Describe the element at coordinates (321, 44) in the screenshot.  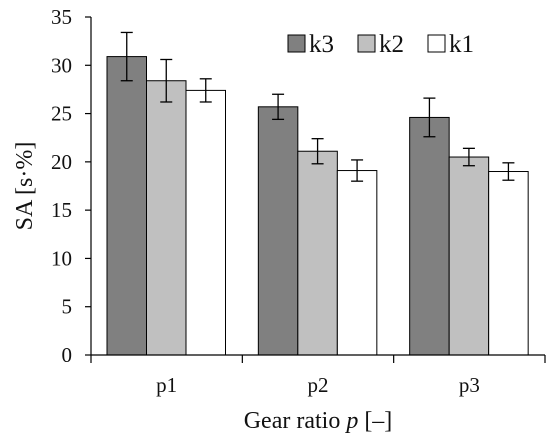
I see `legend-label-k3: k3` at that location.